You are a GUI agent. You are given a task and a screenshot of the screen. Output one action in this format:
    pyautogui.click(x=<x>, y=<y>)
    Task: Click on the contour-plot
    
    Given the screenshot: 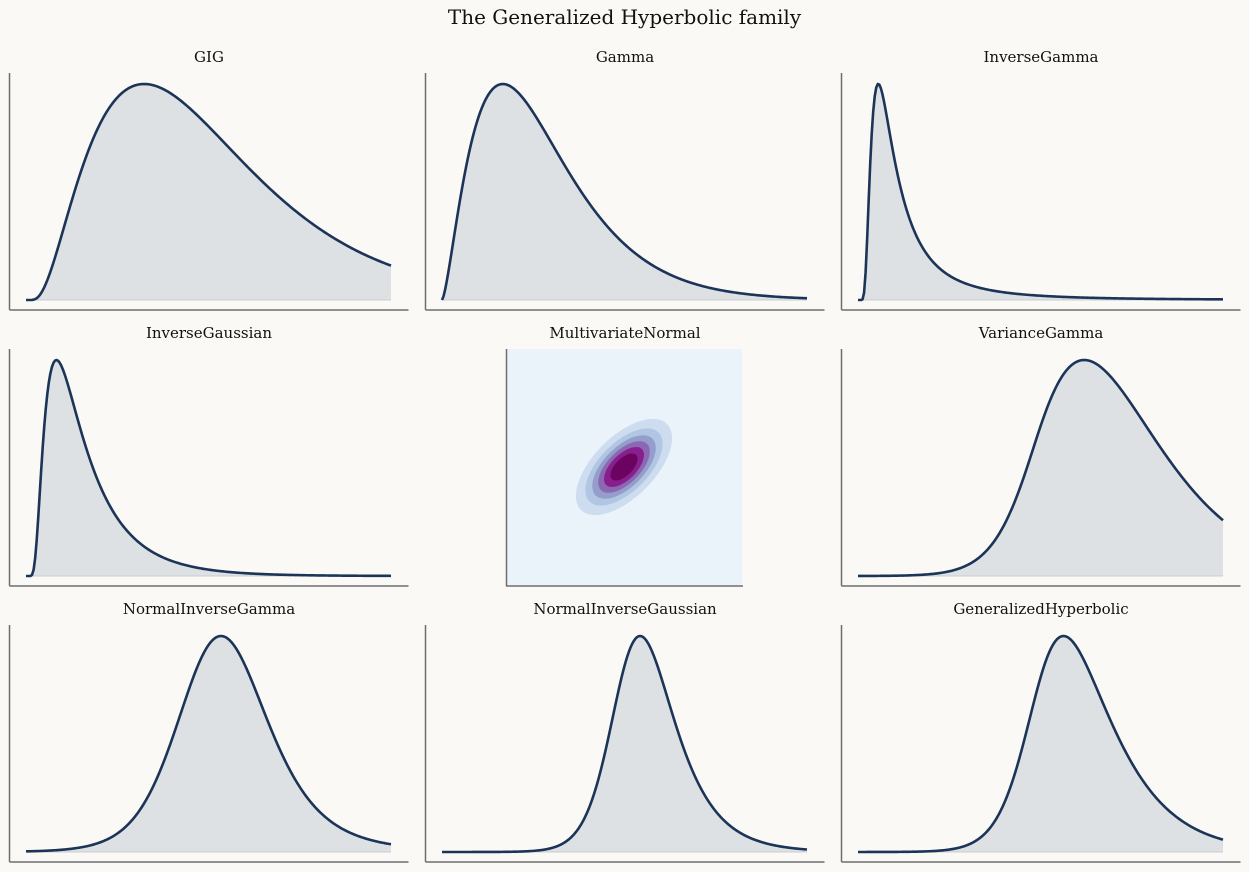 What is the action you would take?
    pyautogui.click(x=624, y=467)
    